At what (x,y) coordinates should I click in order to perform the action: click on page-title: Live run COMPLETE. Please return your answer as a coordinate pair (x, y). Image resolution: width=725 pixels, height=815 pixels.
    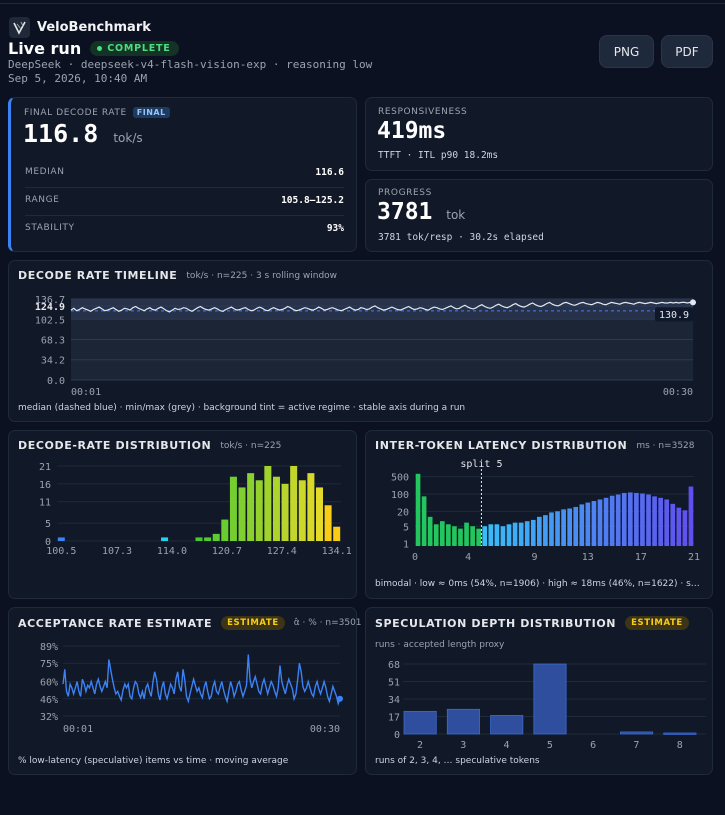
    Looking at the image, I should click on (93, 48).